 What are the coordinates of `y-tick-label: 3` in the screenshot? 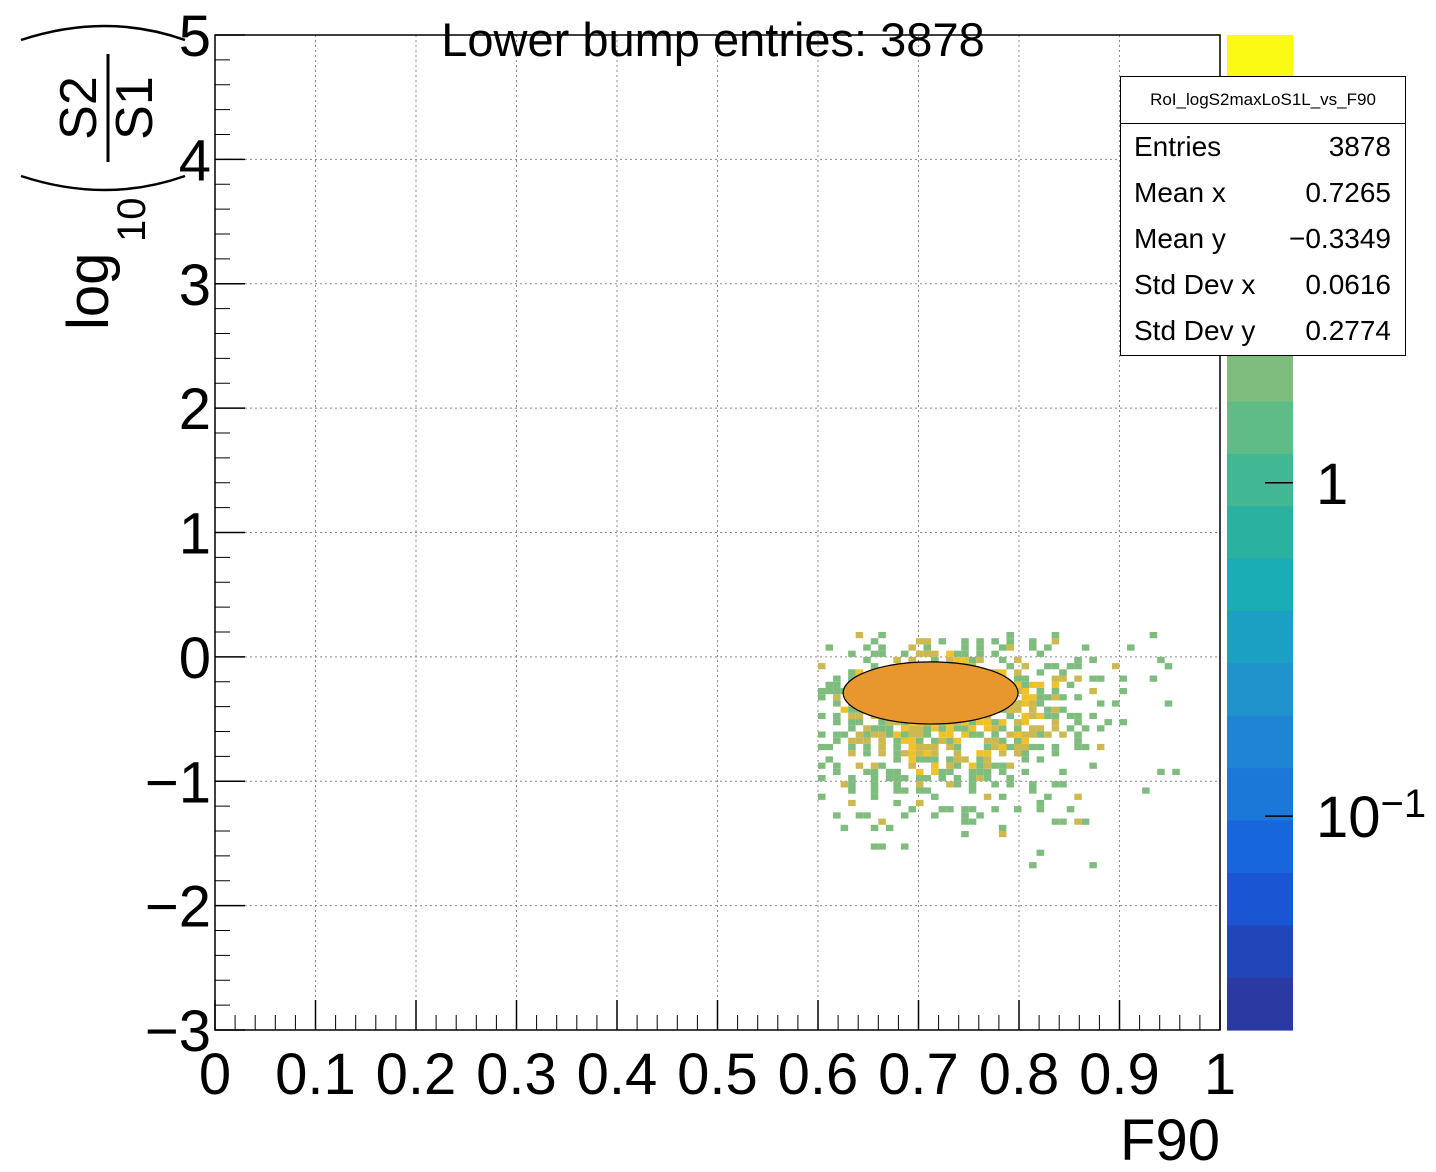 It's located at (195, 285).